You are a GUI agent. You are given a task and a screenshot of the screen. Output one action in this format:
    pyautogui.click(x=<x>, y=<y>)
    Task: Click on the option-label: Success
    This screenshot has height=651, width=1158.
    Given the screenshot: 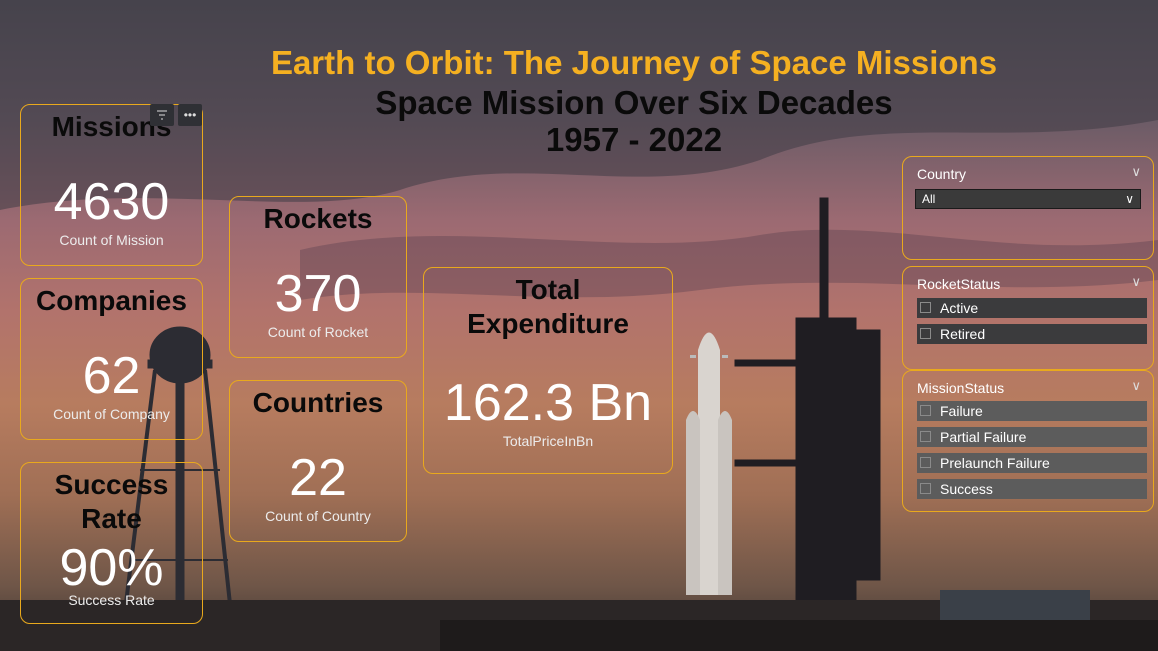 What is the action you would take?
    pyautogui.click(x=966, y=489)
    